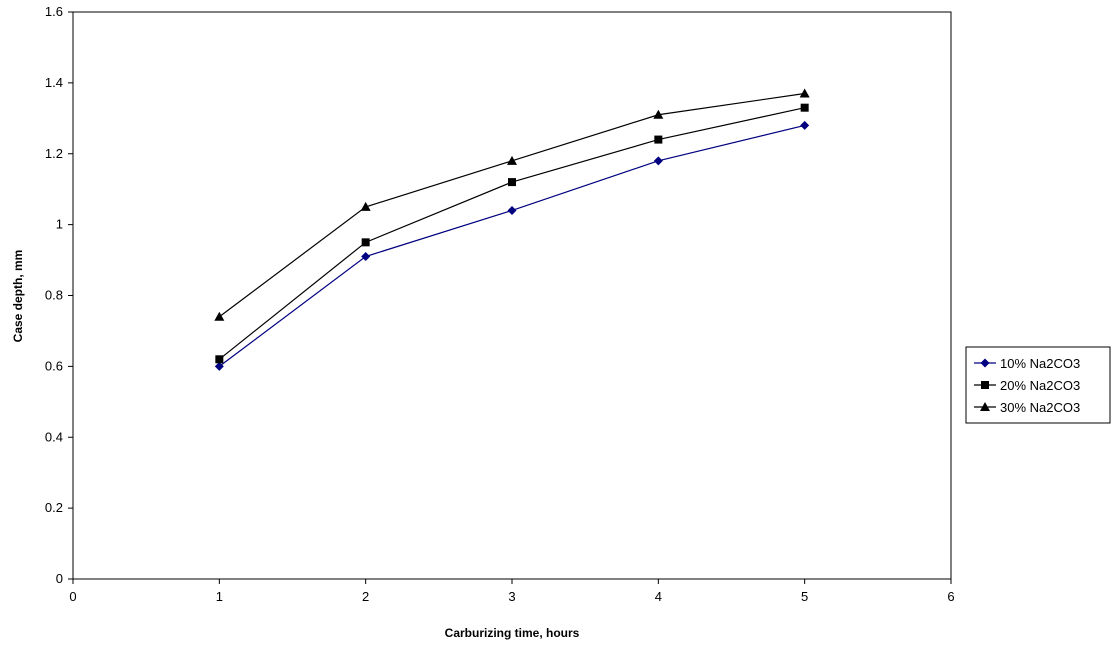  What do you see at coordinates (658, 596) in the screenshot?
I see `x-tick-label: 4` at bounding box center [658, 596].